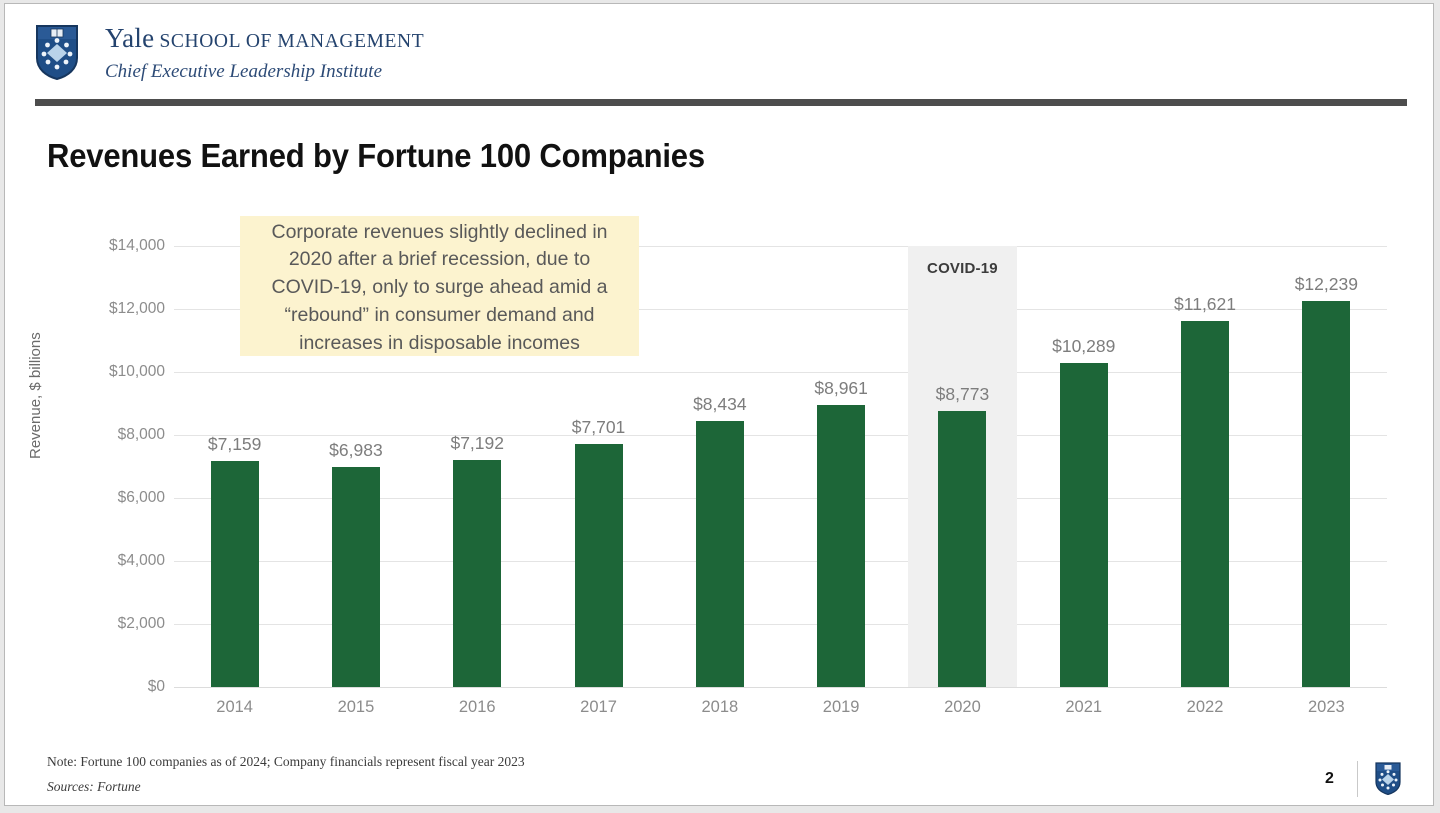  Describe the element at coordinates (1329, 778) in the screenshot. I see `page-number: 2` at that location.